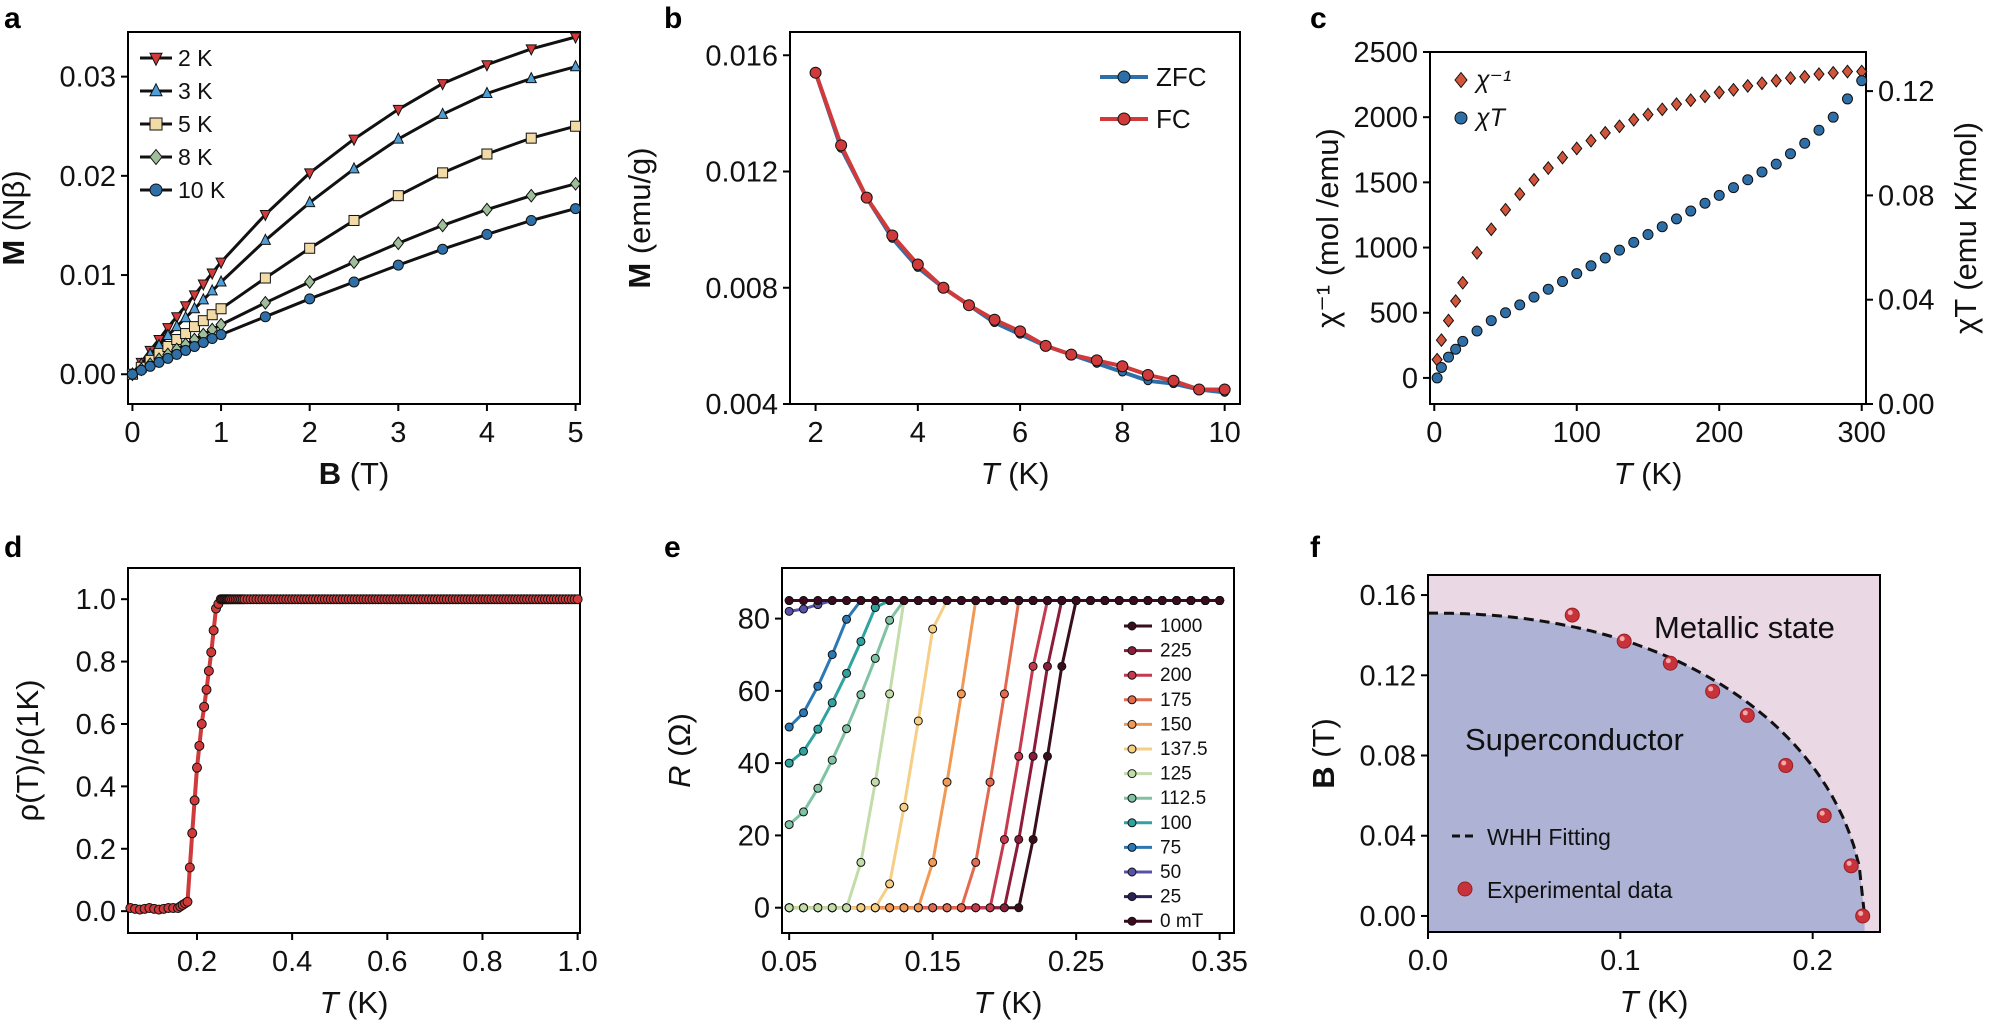 The height and width of the screenshot is (1031, 1991). I want to click on b-legend-label: FC, so click(1173, 119).